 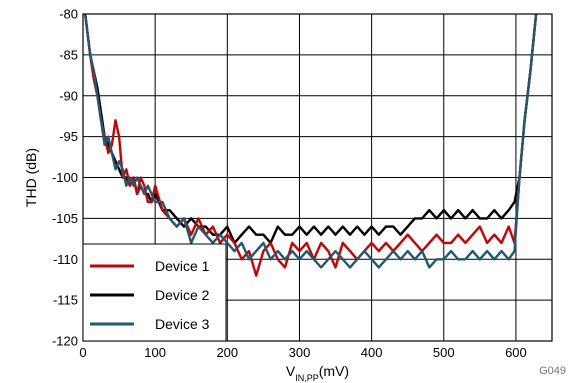 I want to click on x-tick-label: 100, so click(x=155, y=352).